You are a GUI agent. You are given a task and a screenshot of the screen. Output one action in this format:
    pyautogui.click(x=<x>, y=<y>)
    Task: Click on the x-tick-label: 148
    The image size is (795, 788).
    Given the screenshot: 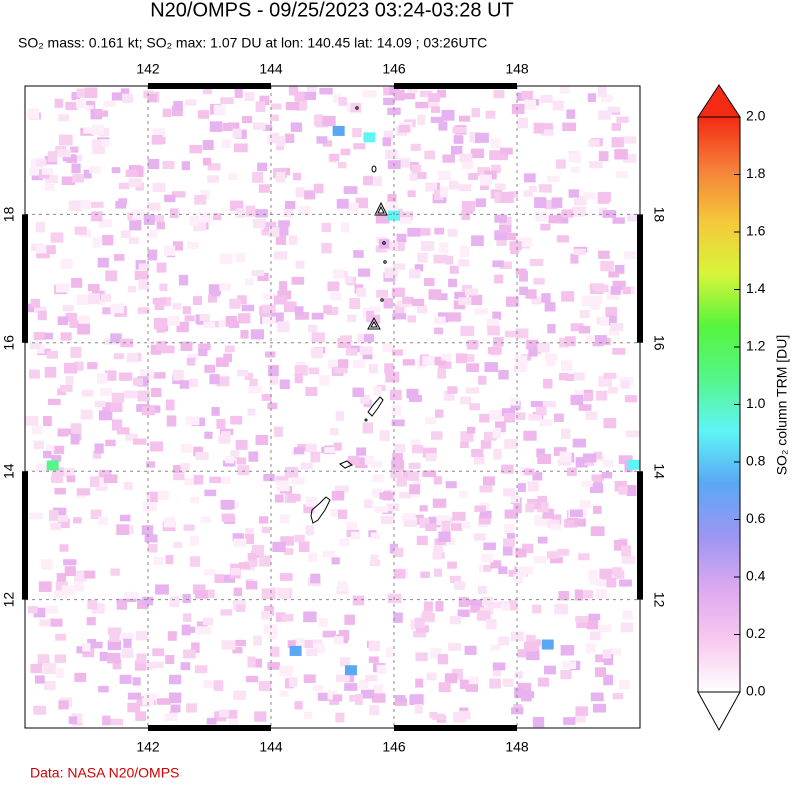 What is the action you would take?
    pyautogui.click(x=517, y=69)
    